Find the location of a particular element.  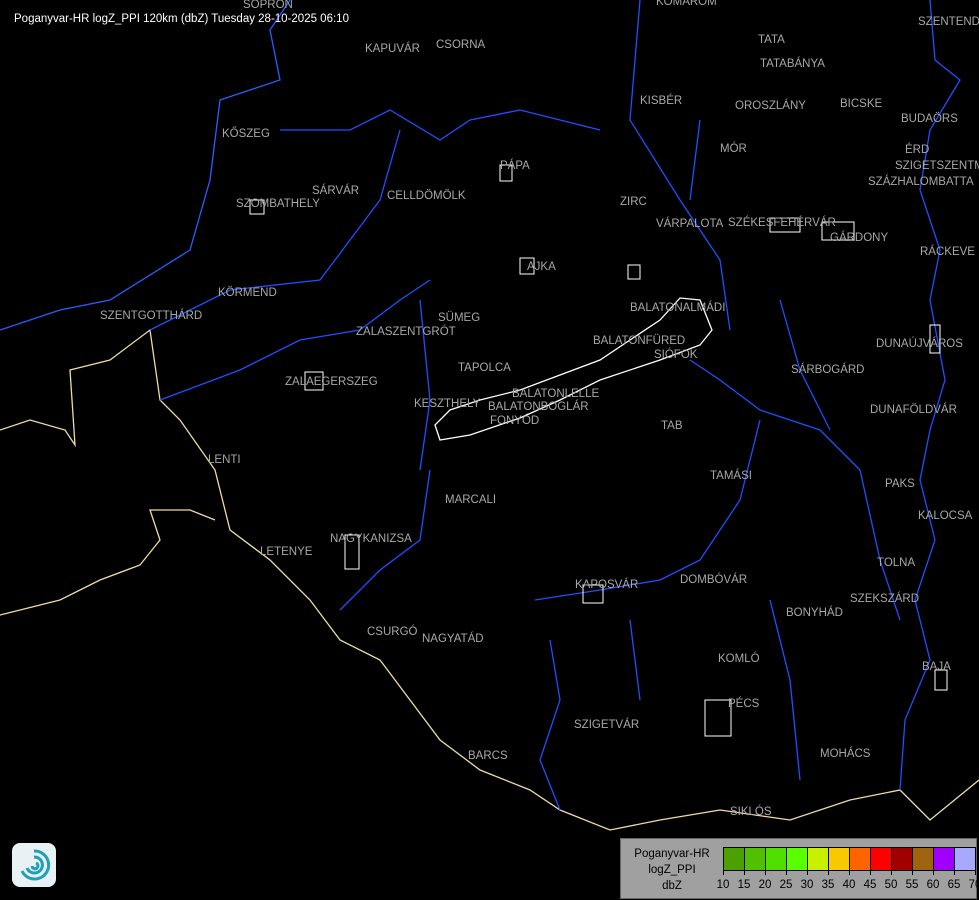

city-label: SÁRVÁR is located at coordinates (336, 191).